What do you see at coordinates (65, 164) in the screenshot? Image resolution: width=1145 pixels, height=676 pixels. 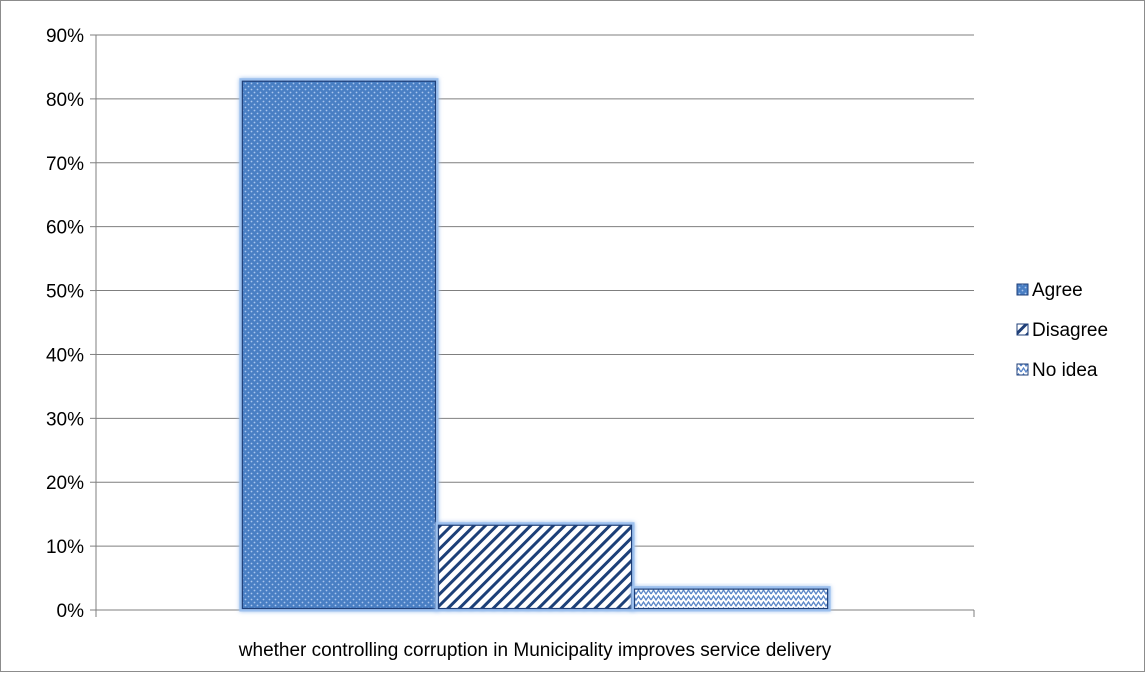 I see `y-tick-label: 70%` at bounding box center [65, 164].